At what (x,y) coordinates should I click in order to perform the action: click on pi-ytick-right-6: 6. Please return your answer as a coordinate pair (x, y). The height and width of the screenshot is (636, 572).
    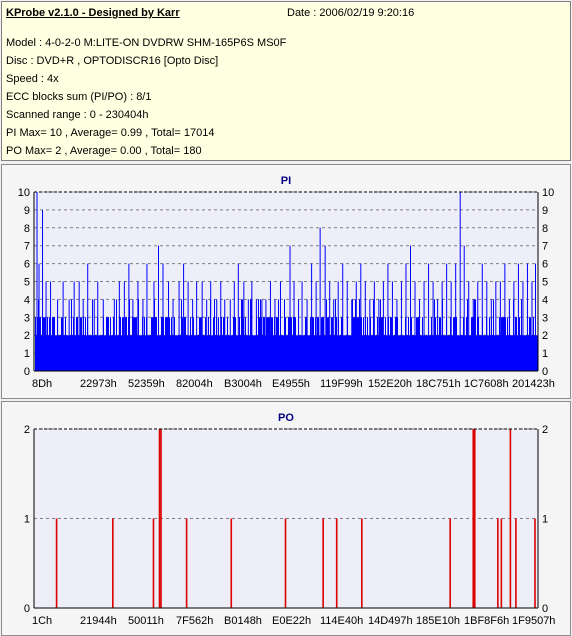
    Looking at the image, I should click on (545, 265).